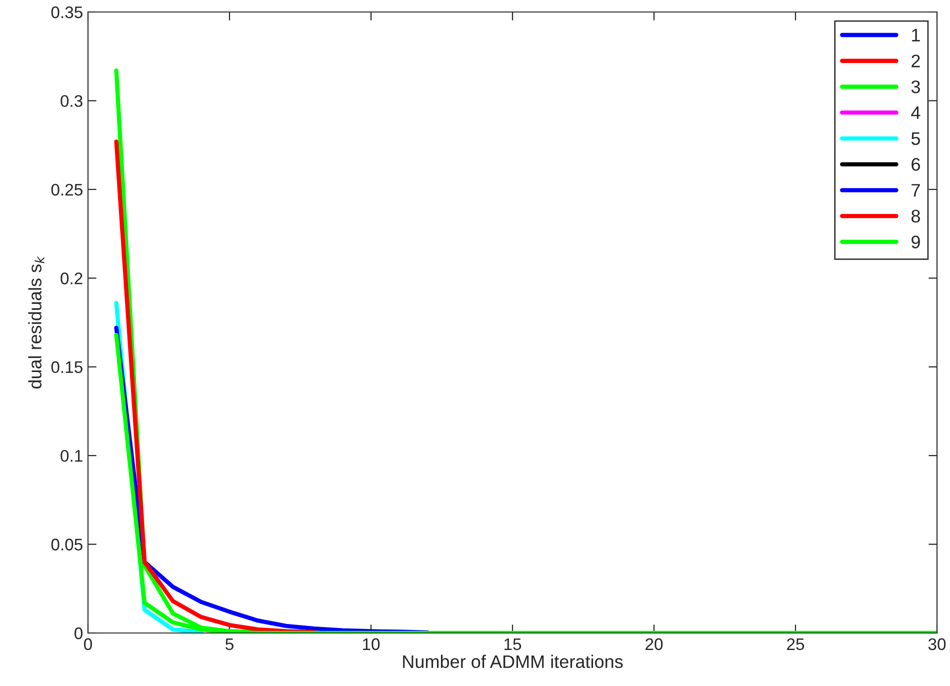 This screenshot has height=686, width=950. What do you see at coordinates (513, 644) in the screenshot?
I see `x-tick-label: 15` at bounding box center [513, 644].